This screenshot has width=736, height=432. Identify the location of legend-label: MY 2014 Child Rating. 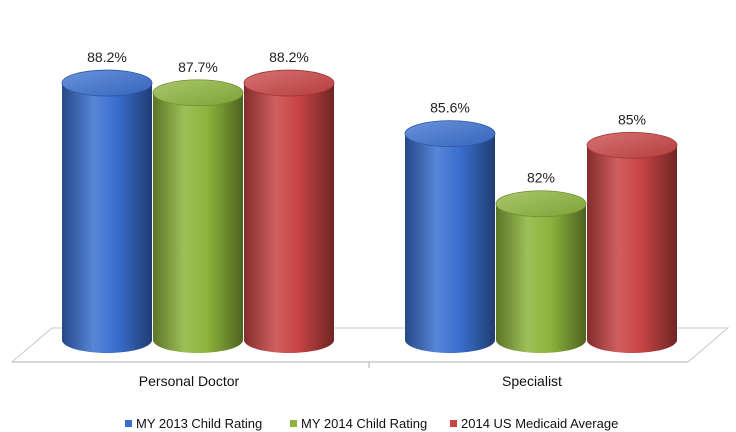
(364, 423).